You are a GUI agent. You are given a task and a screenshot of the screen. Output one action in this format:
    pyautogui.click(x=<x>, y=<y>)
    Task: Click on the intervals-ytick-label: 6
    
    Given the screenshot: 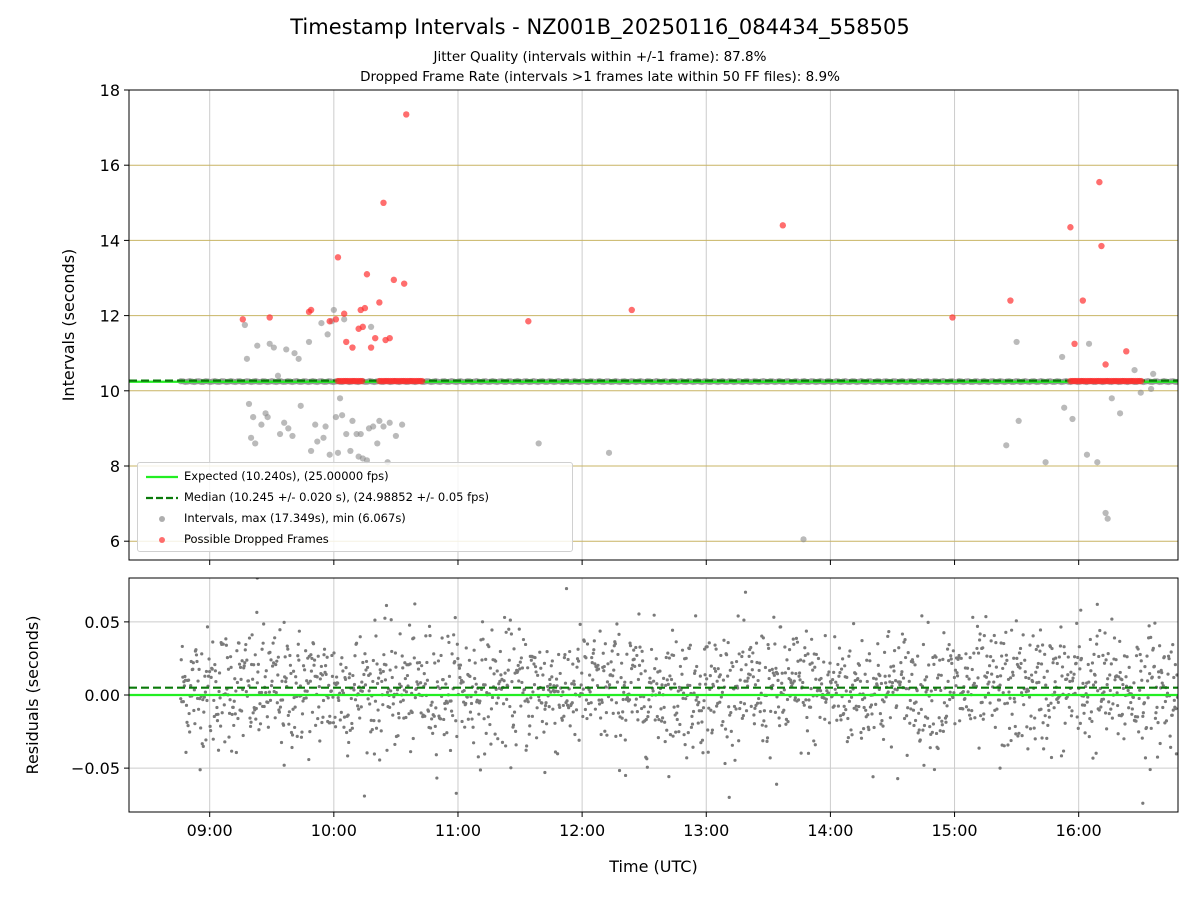 What is the action you would take?
    pyautogui.click(x=115, y=541)
    